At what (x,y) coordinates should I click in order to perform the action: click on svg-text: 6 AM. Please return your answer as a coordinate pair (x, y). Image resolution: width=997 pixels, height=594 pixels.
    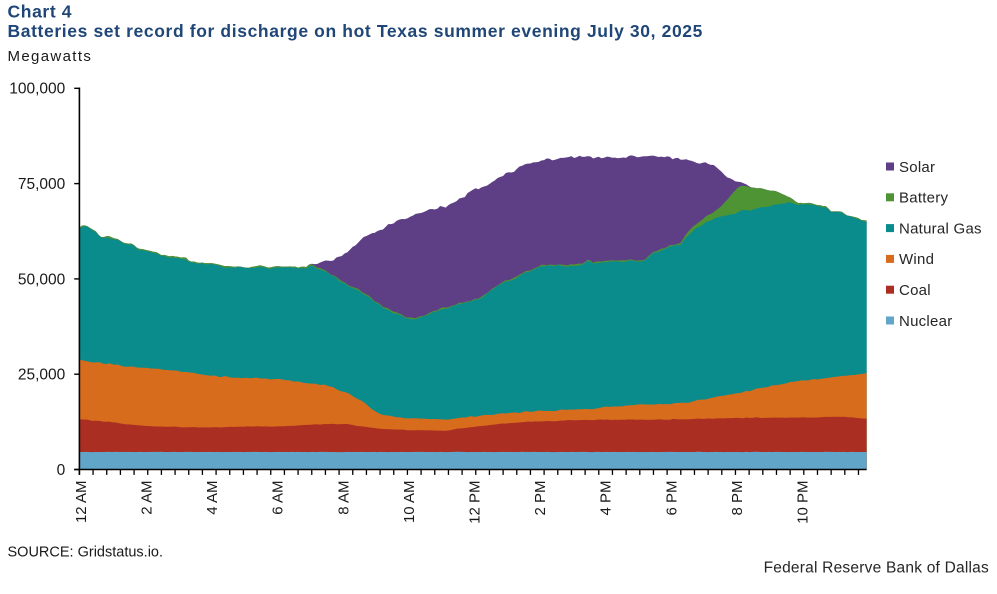
    Looking at the image, I should click on (278, 498).